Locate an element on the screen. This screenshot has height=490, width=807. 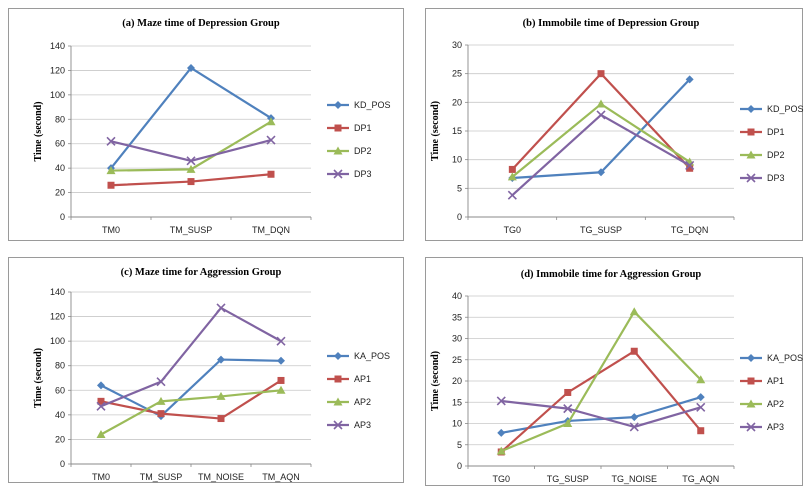
legend-label: DP1 is located at coordinates (363, 128).